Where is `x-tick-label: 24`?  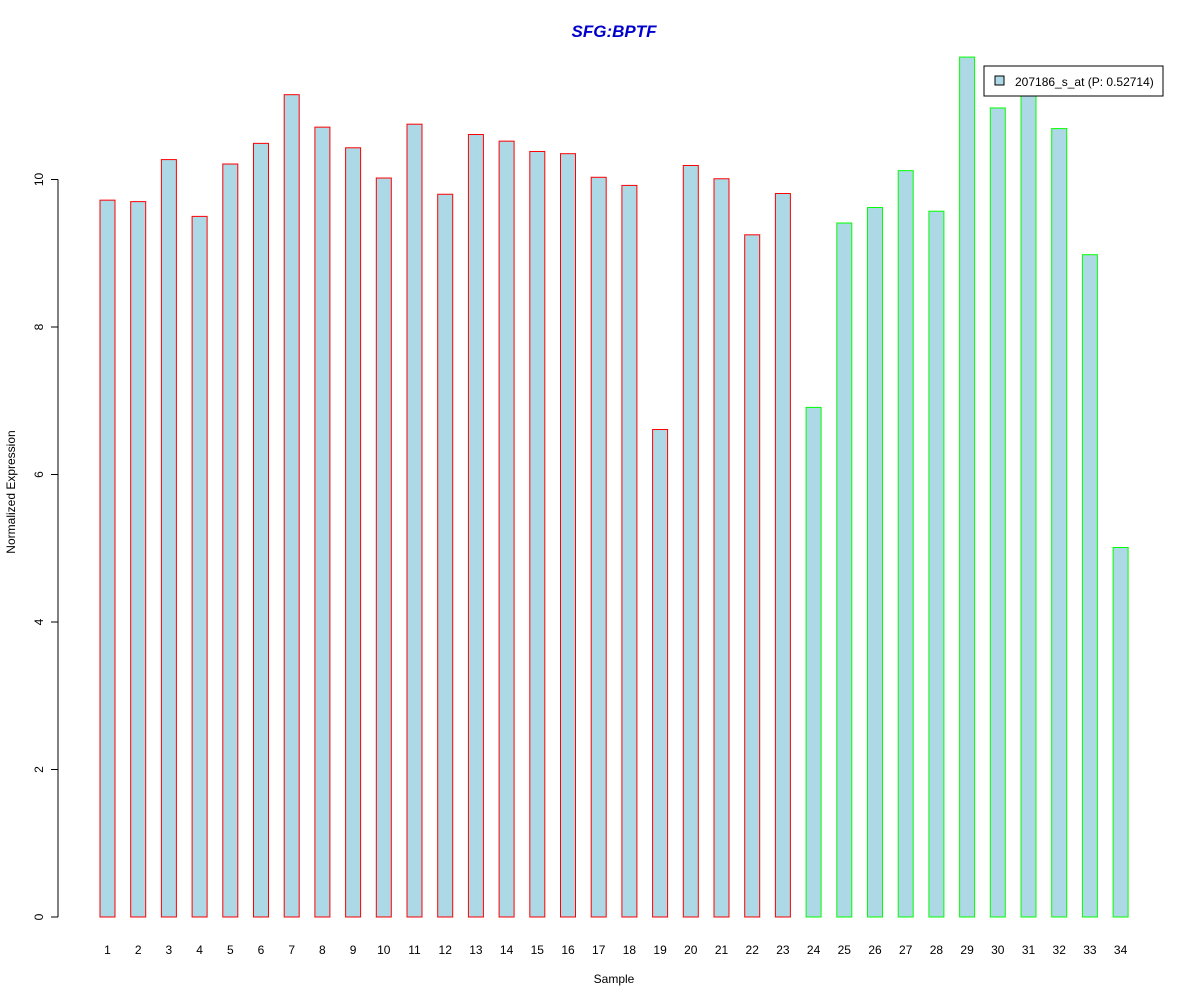
x-tick-label: 24 is located at coordinates (814, 950).